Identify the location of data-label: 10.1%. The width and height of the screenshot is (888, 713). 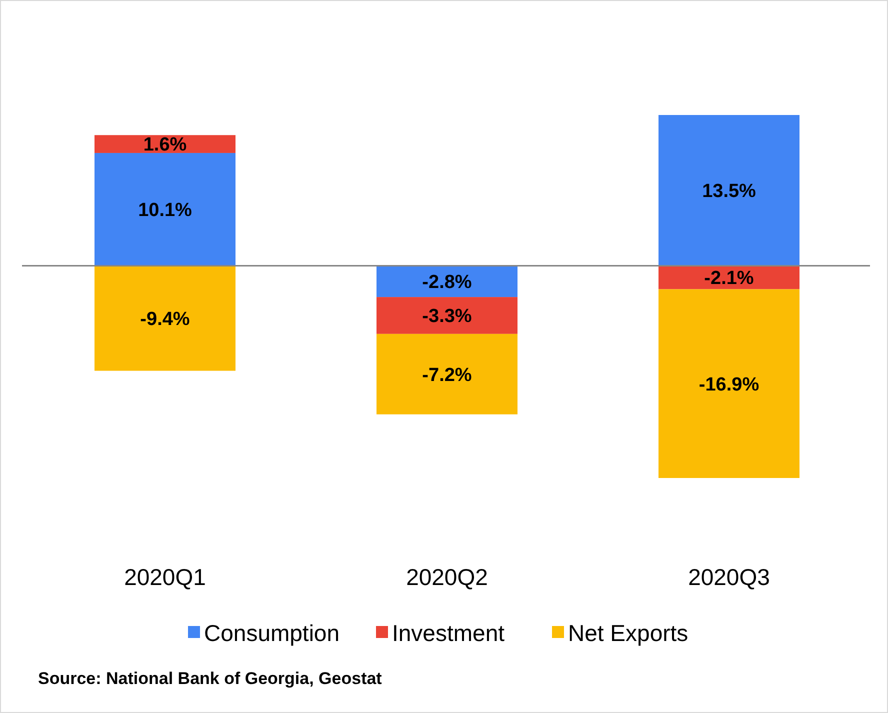
(165, 211).